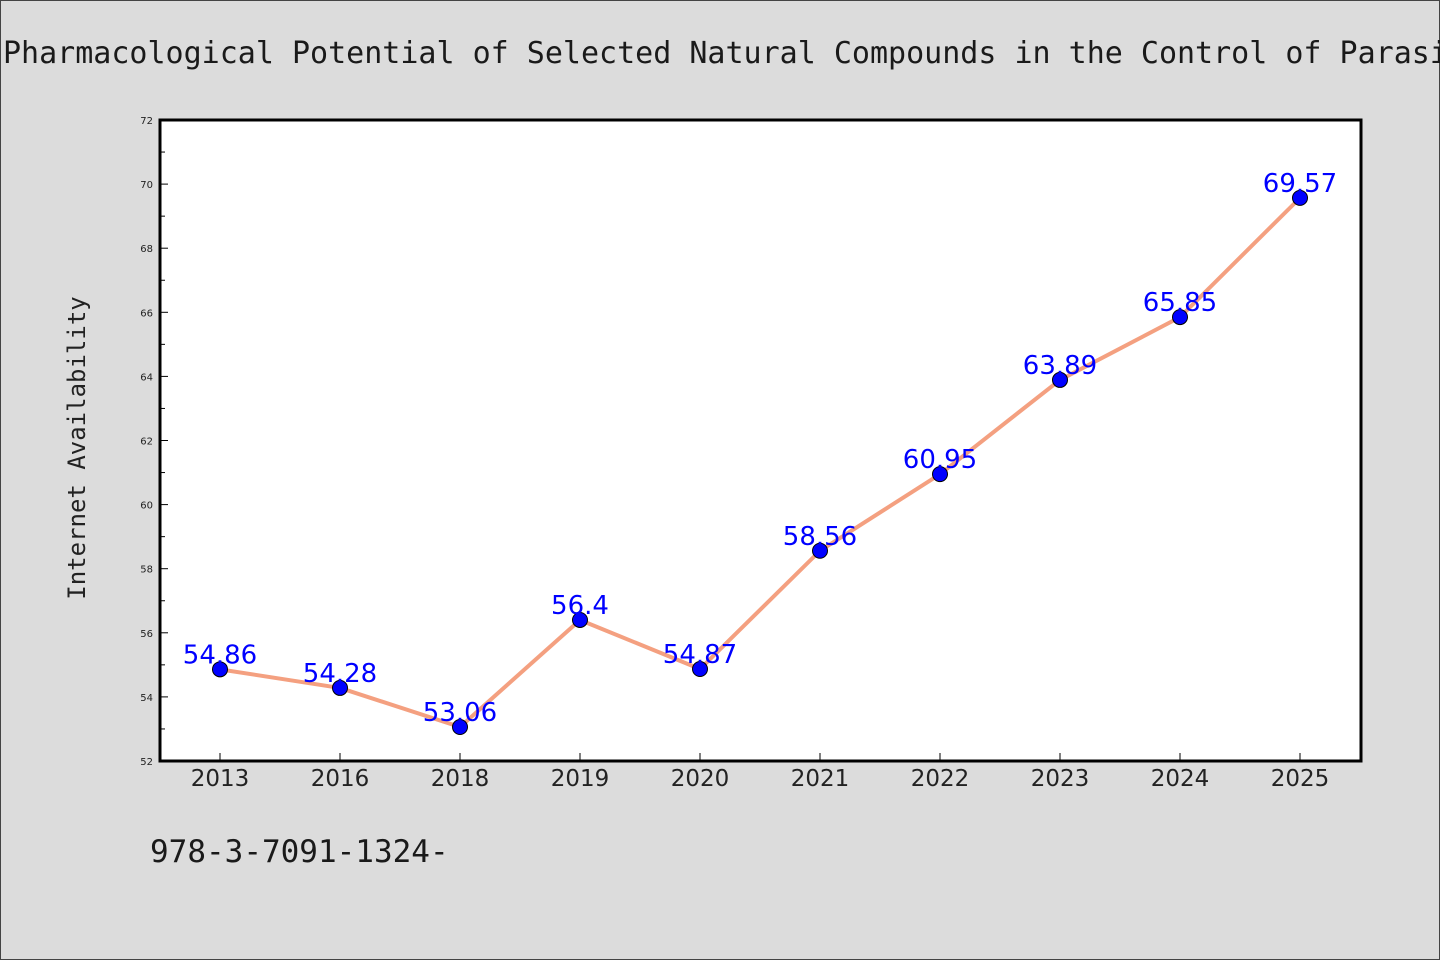 This screenshot has height=960, width=1440. What do you see at coordinates (1180, 303) in the screenshot?
I see `data-label: 65.85` at bounding box center [1180, 303].